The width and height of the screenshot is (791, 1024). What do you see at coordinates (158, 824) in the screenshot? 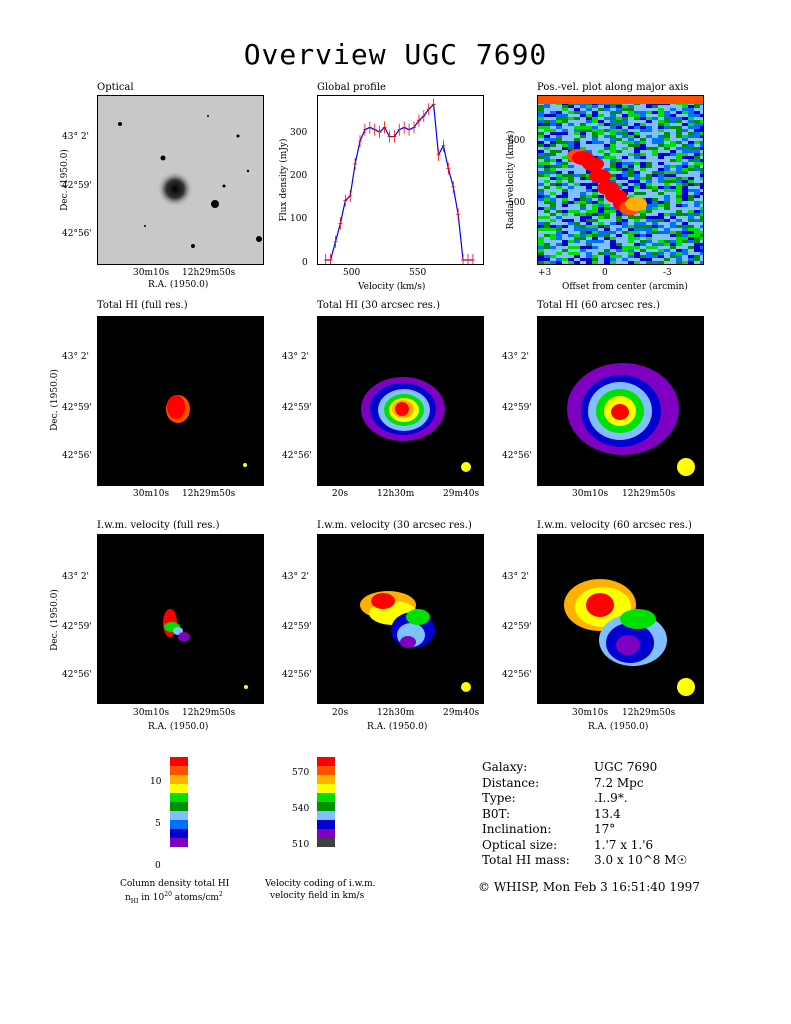
I see `cb1-tick: 5` at bounding box center [158, 824].